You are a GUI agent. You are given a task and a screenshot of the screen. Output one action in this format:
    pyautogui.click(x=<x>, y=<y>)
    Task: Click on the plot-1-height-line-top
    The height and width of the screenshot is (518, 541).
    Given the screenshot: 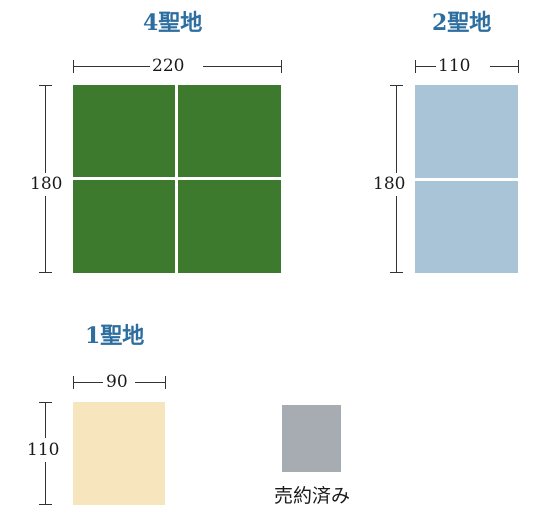 What is the action you would take?
    pyautogui.click(x=45, y=420)
    